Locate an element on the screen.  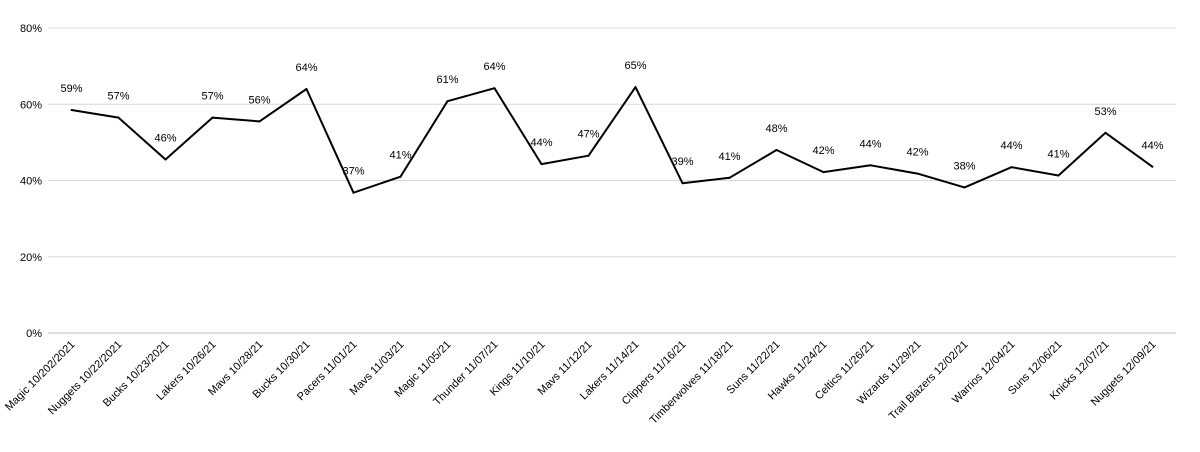
x-tick-label: Timberwolves 11/18/21 is located at coordinates (692, 383).